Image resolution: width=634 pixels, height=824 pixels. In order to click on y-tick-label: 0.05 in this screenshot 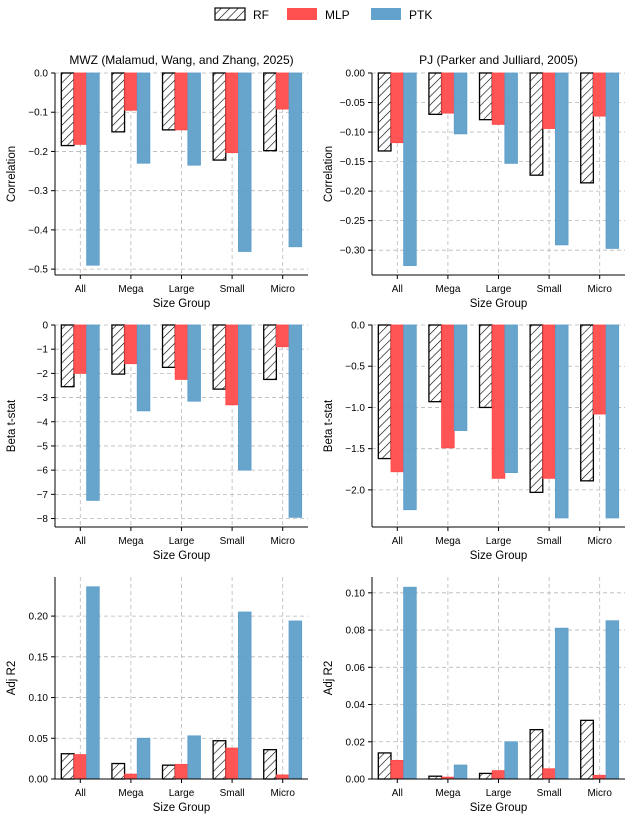, I will do `click(39, 739)`.